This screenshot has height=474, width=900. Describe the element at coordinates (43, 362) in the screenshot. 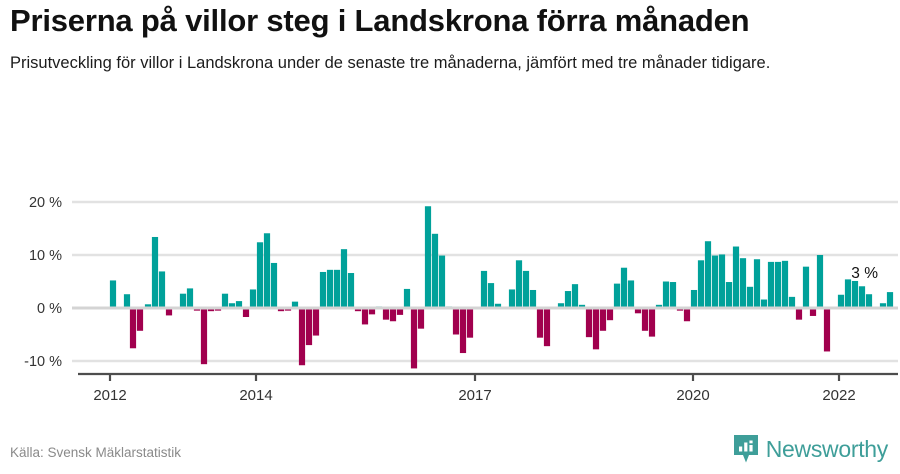

I see `y-axis-tick-label: -10 %` at that location.